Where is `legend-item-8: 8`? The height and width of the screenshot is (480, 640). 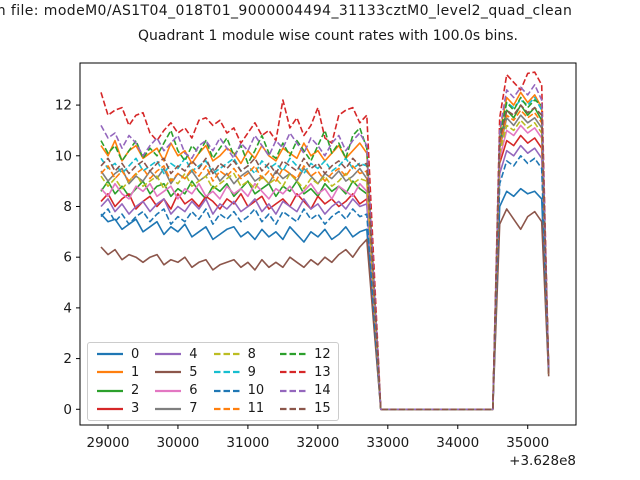 legend-item-8: 8 is located at coordinates (239, 354).